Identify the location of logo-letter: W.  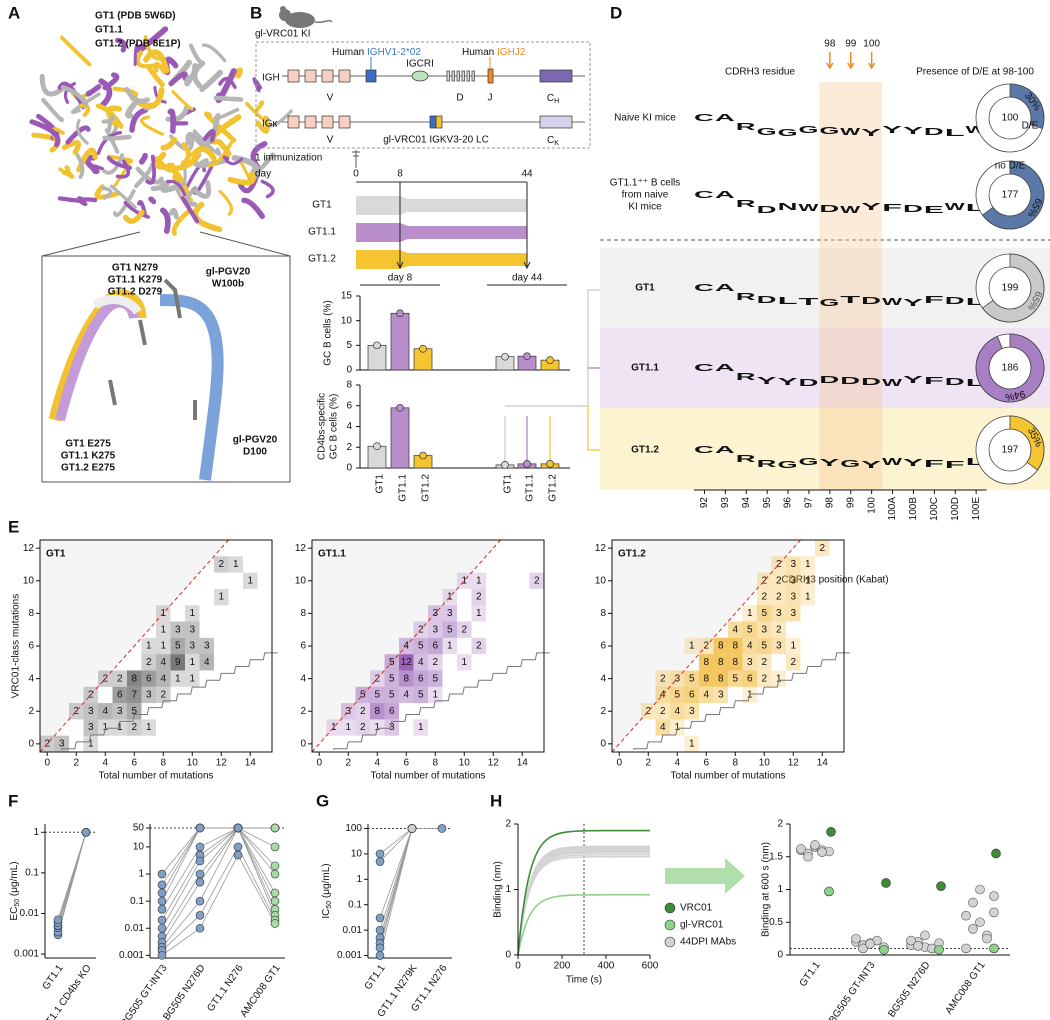
(892, 462).